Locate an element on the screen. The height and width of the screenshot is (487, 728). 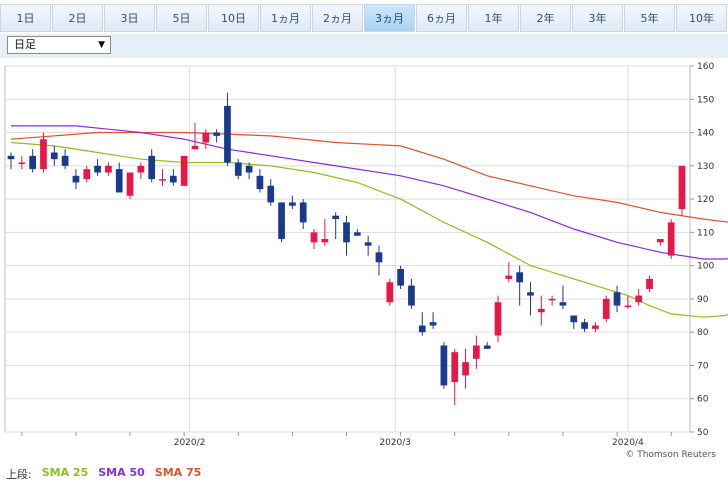
x-tick-label: 2020/2 is located at coordinates (190, 443).